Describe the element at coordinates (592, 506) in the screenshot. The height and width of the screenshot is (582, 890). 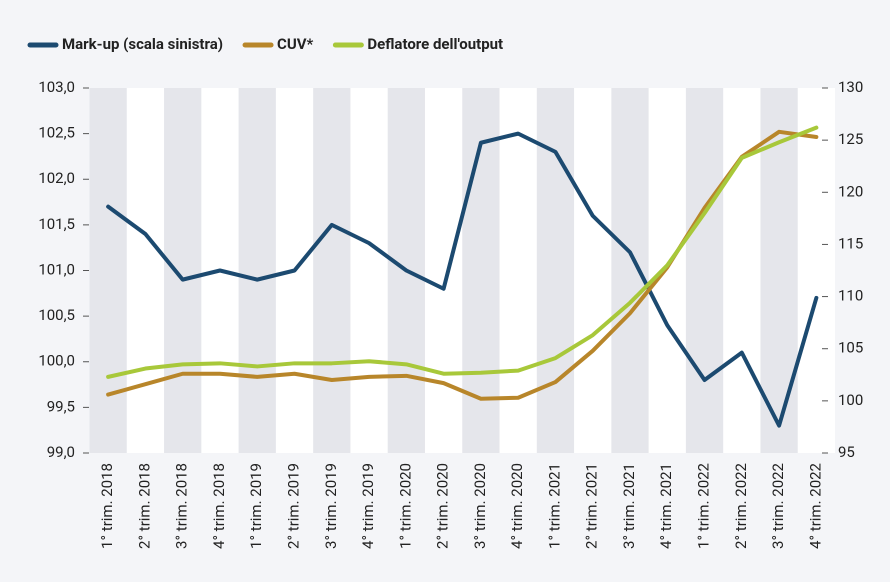
I see `x-tick-label: 2° trim. 2021` at that location.